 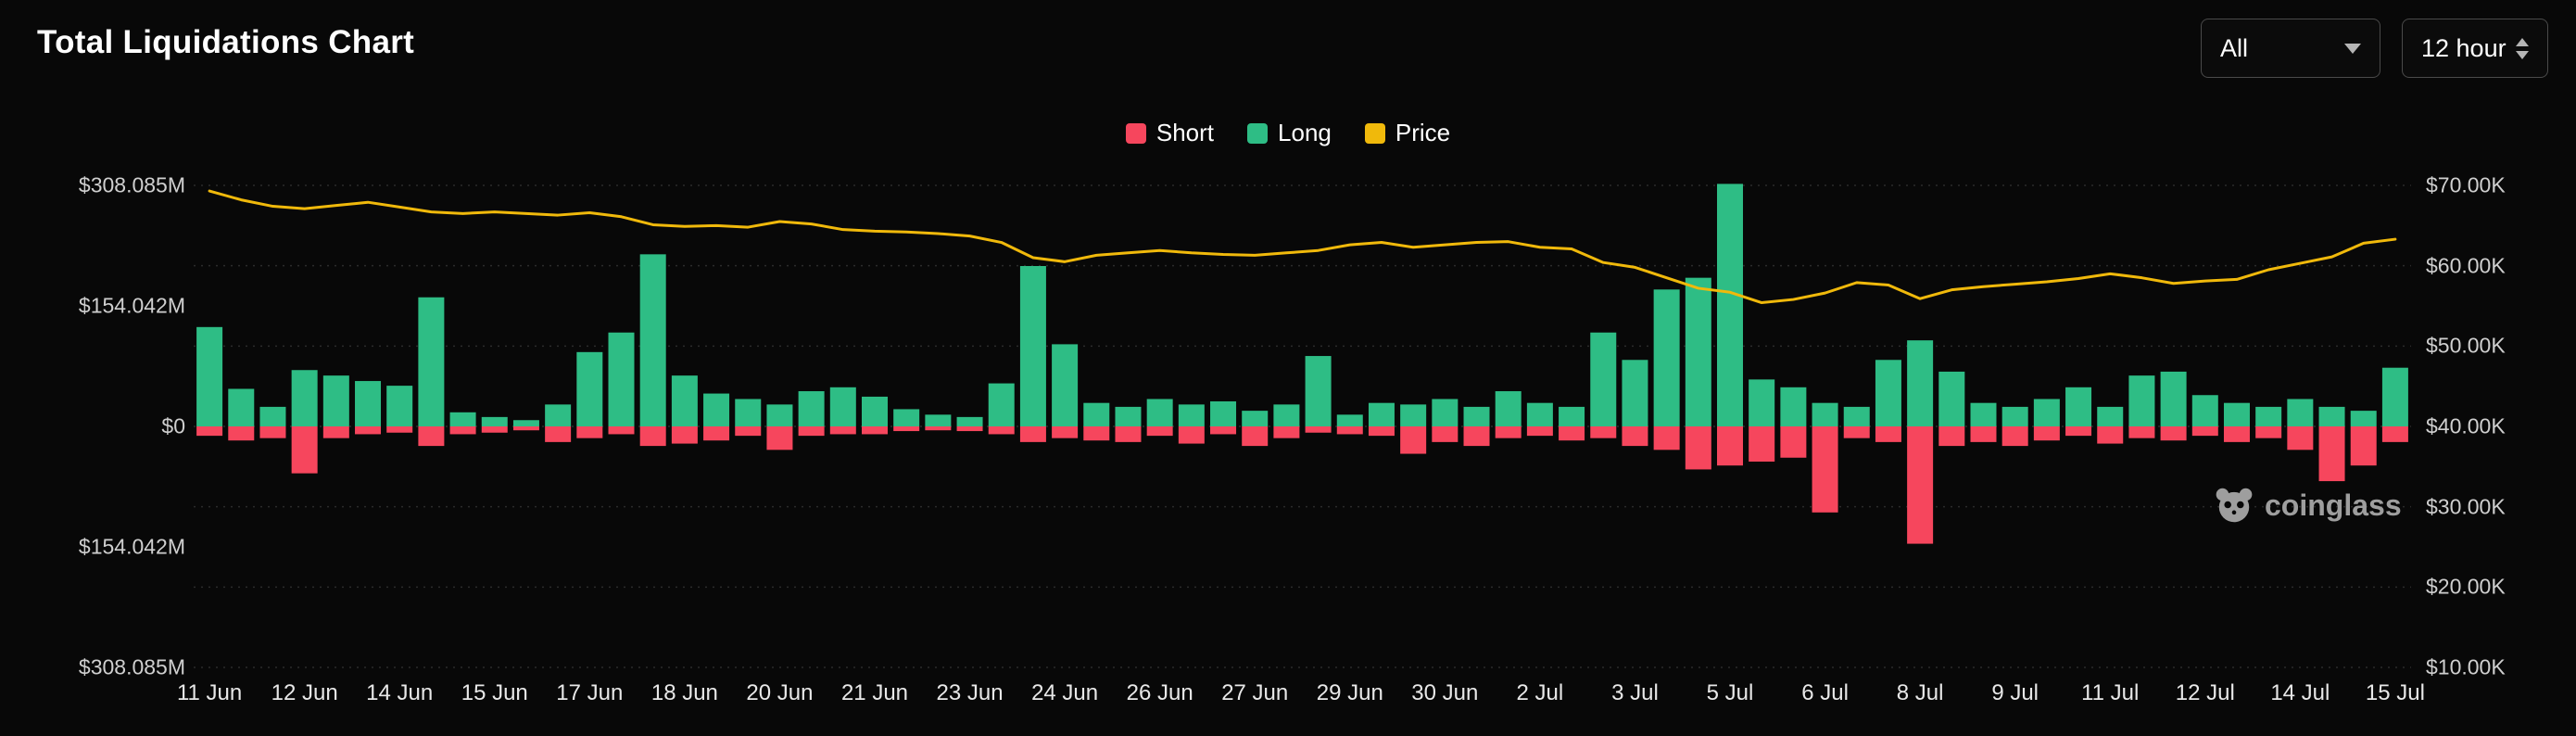 What do you see at coordinates (1407, 133) in the screenshot?
I see `legend-item-price: Price` at bounding box center [1407, 133].